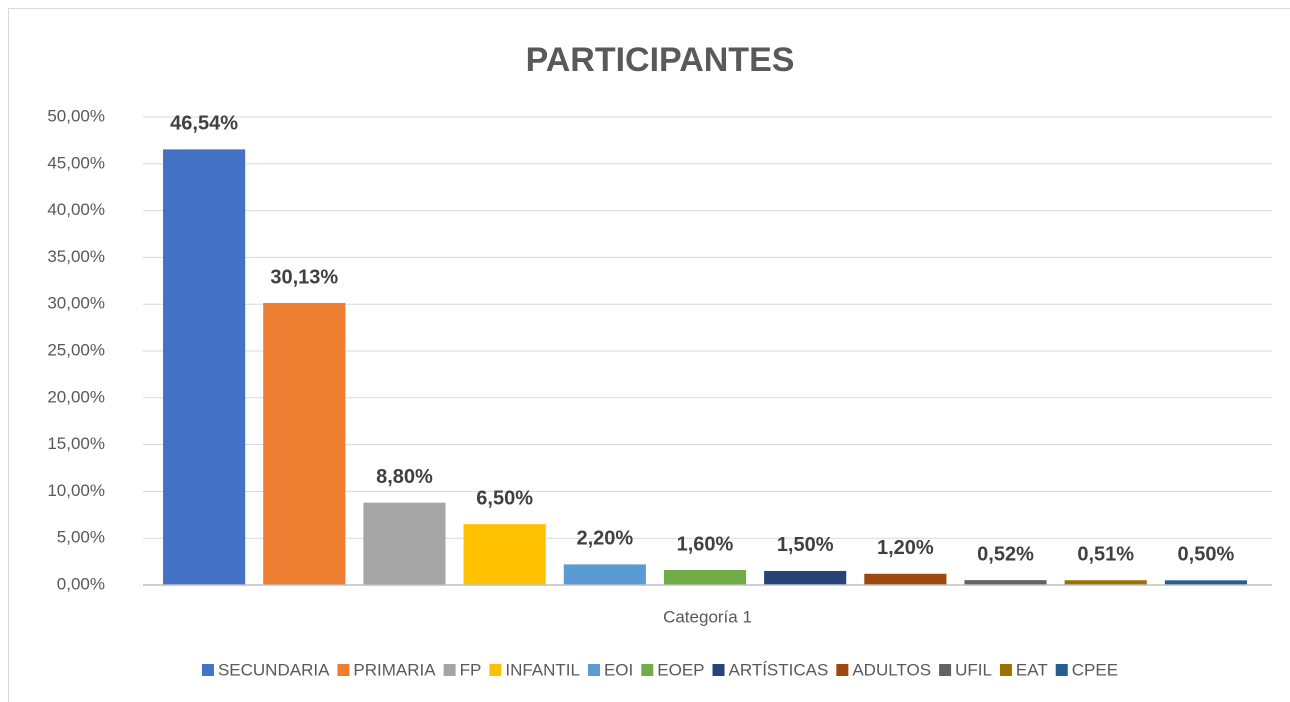 This screenshot has width=1290, height=702. I want to click on legend-label: ADULTOS, so click(891, 669).